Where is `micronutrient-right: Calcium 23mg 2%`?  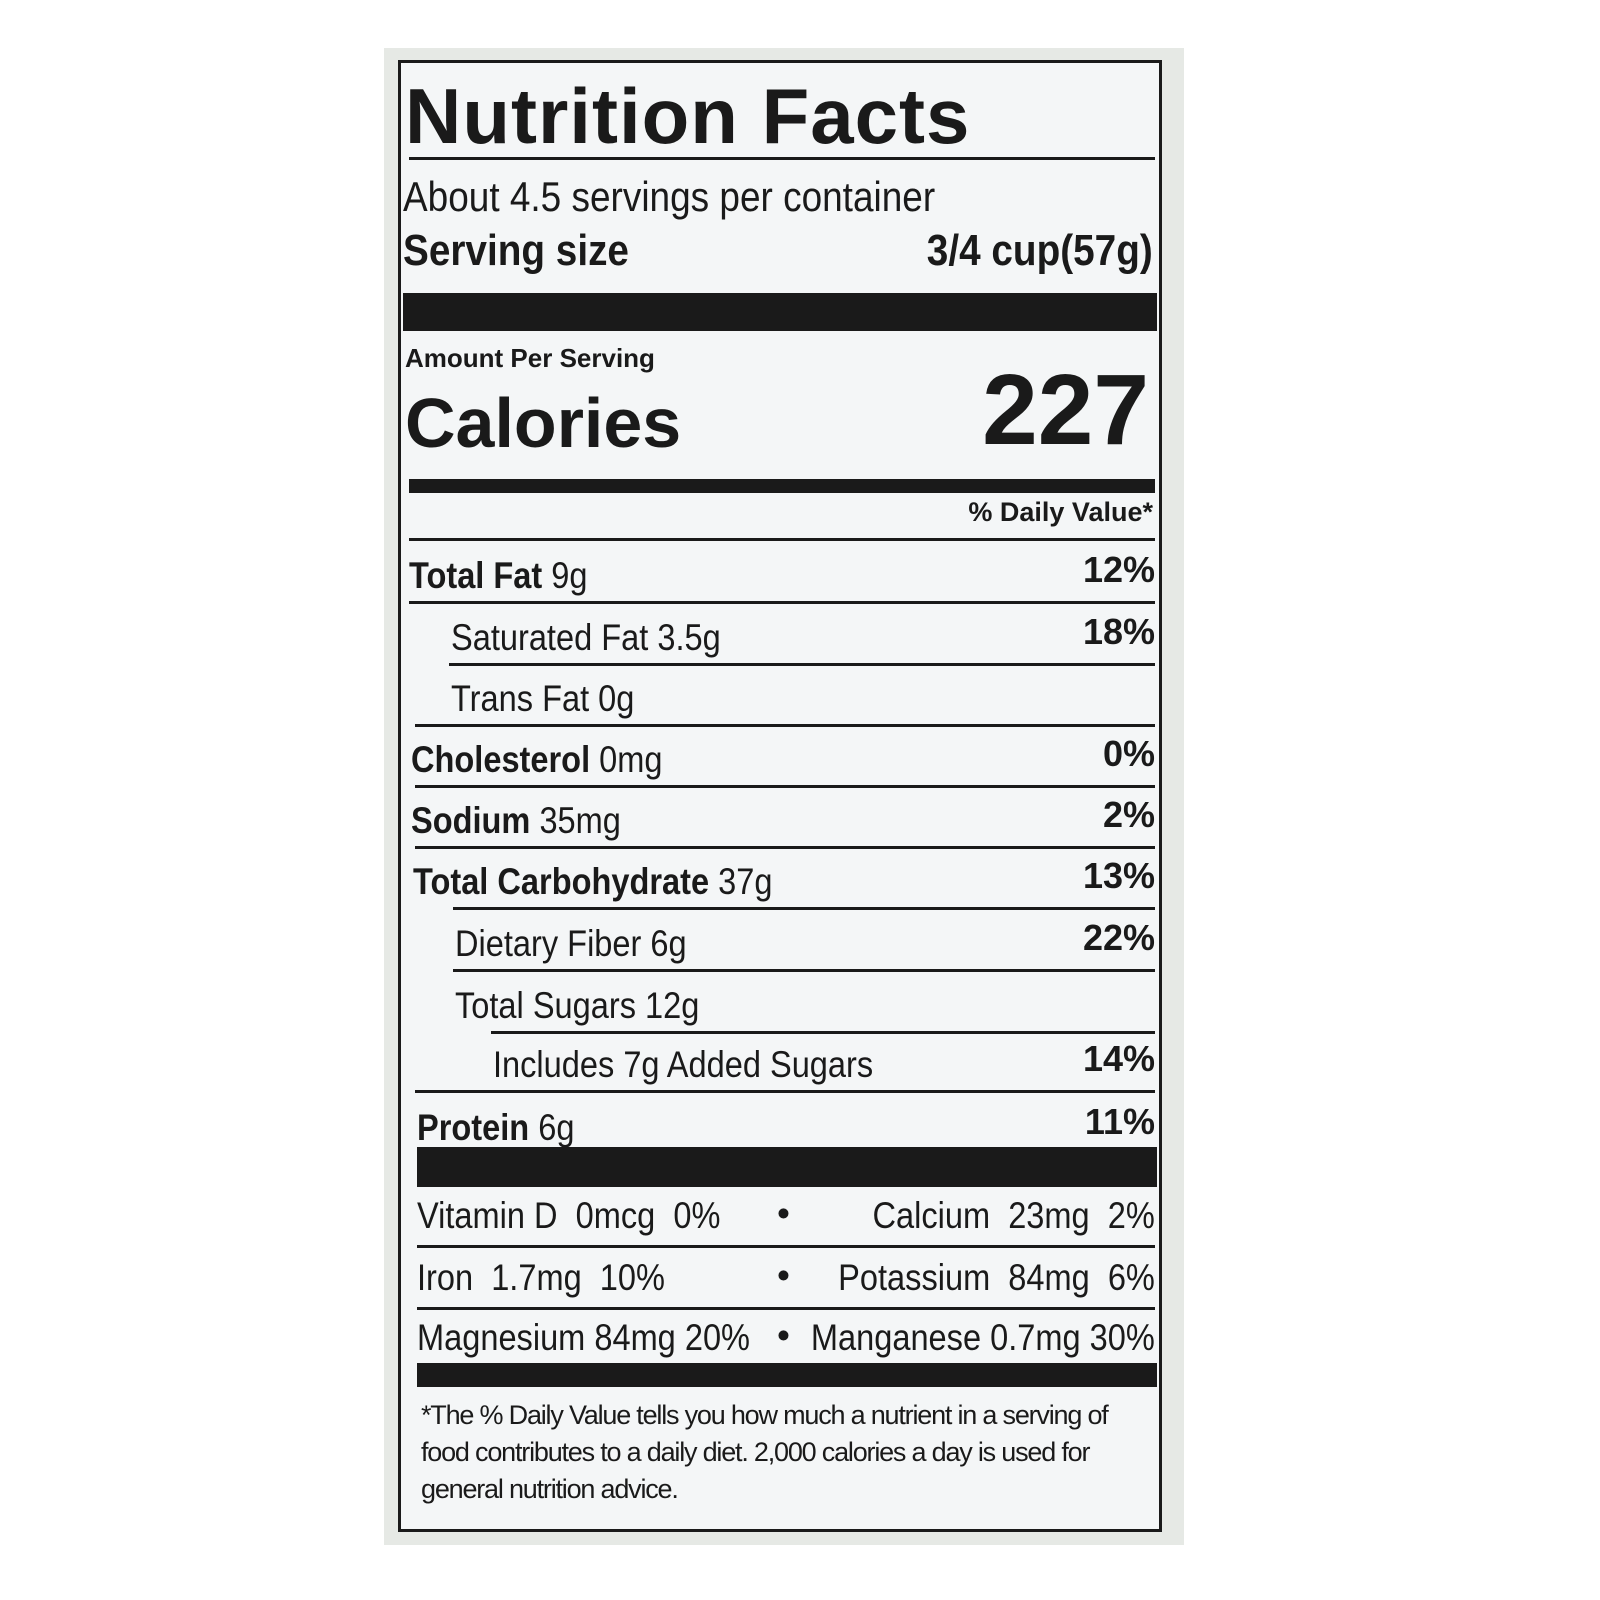 micronutrient-right: Calcium 23mg 2% is located at coordinates (1013, 1215).